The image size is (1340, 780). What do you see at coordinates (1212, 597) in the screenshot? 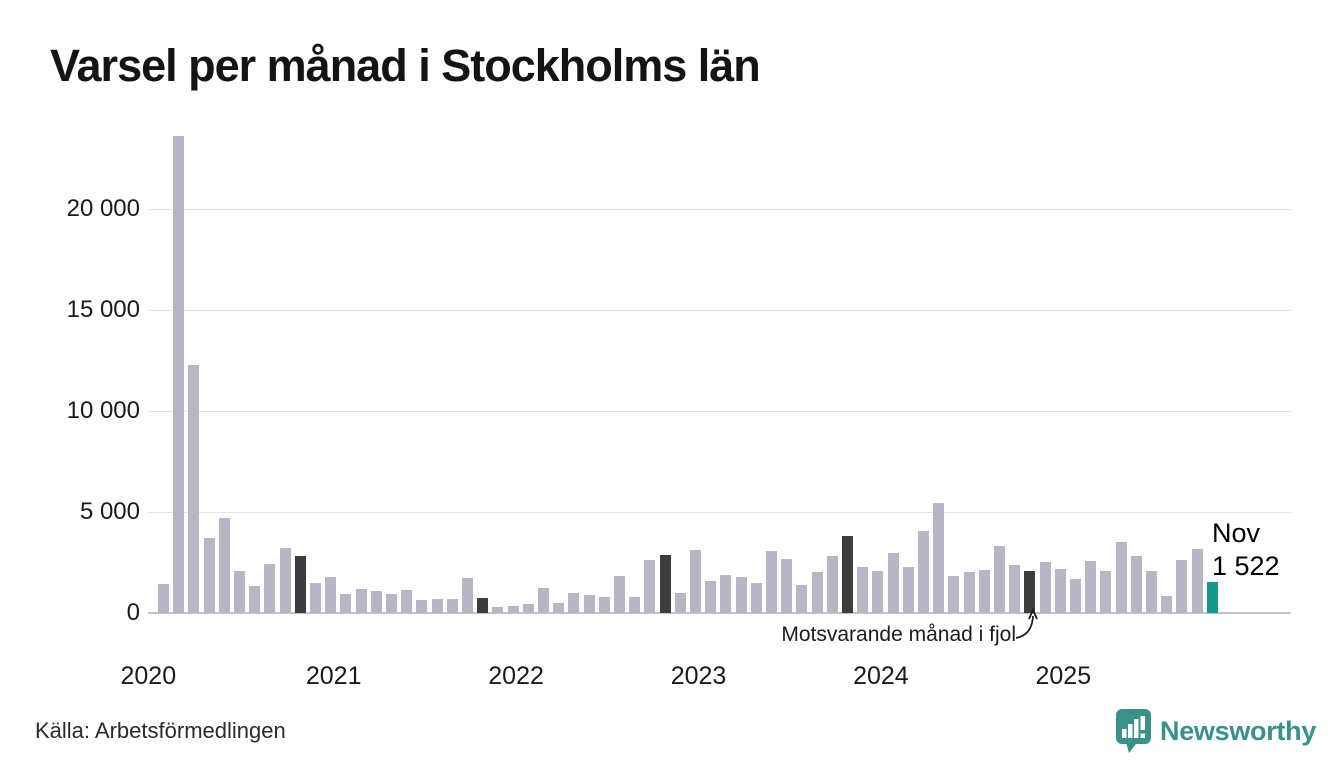
I see `bar-current-month` at bounding box center [1212, 597].